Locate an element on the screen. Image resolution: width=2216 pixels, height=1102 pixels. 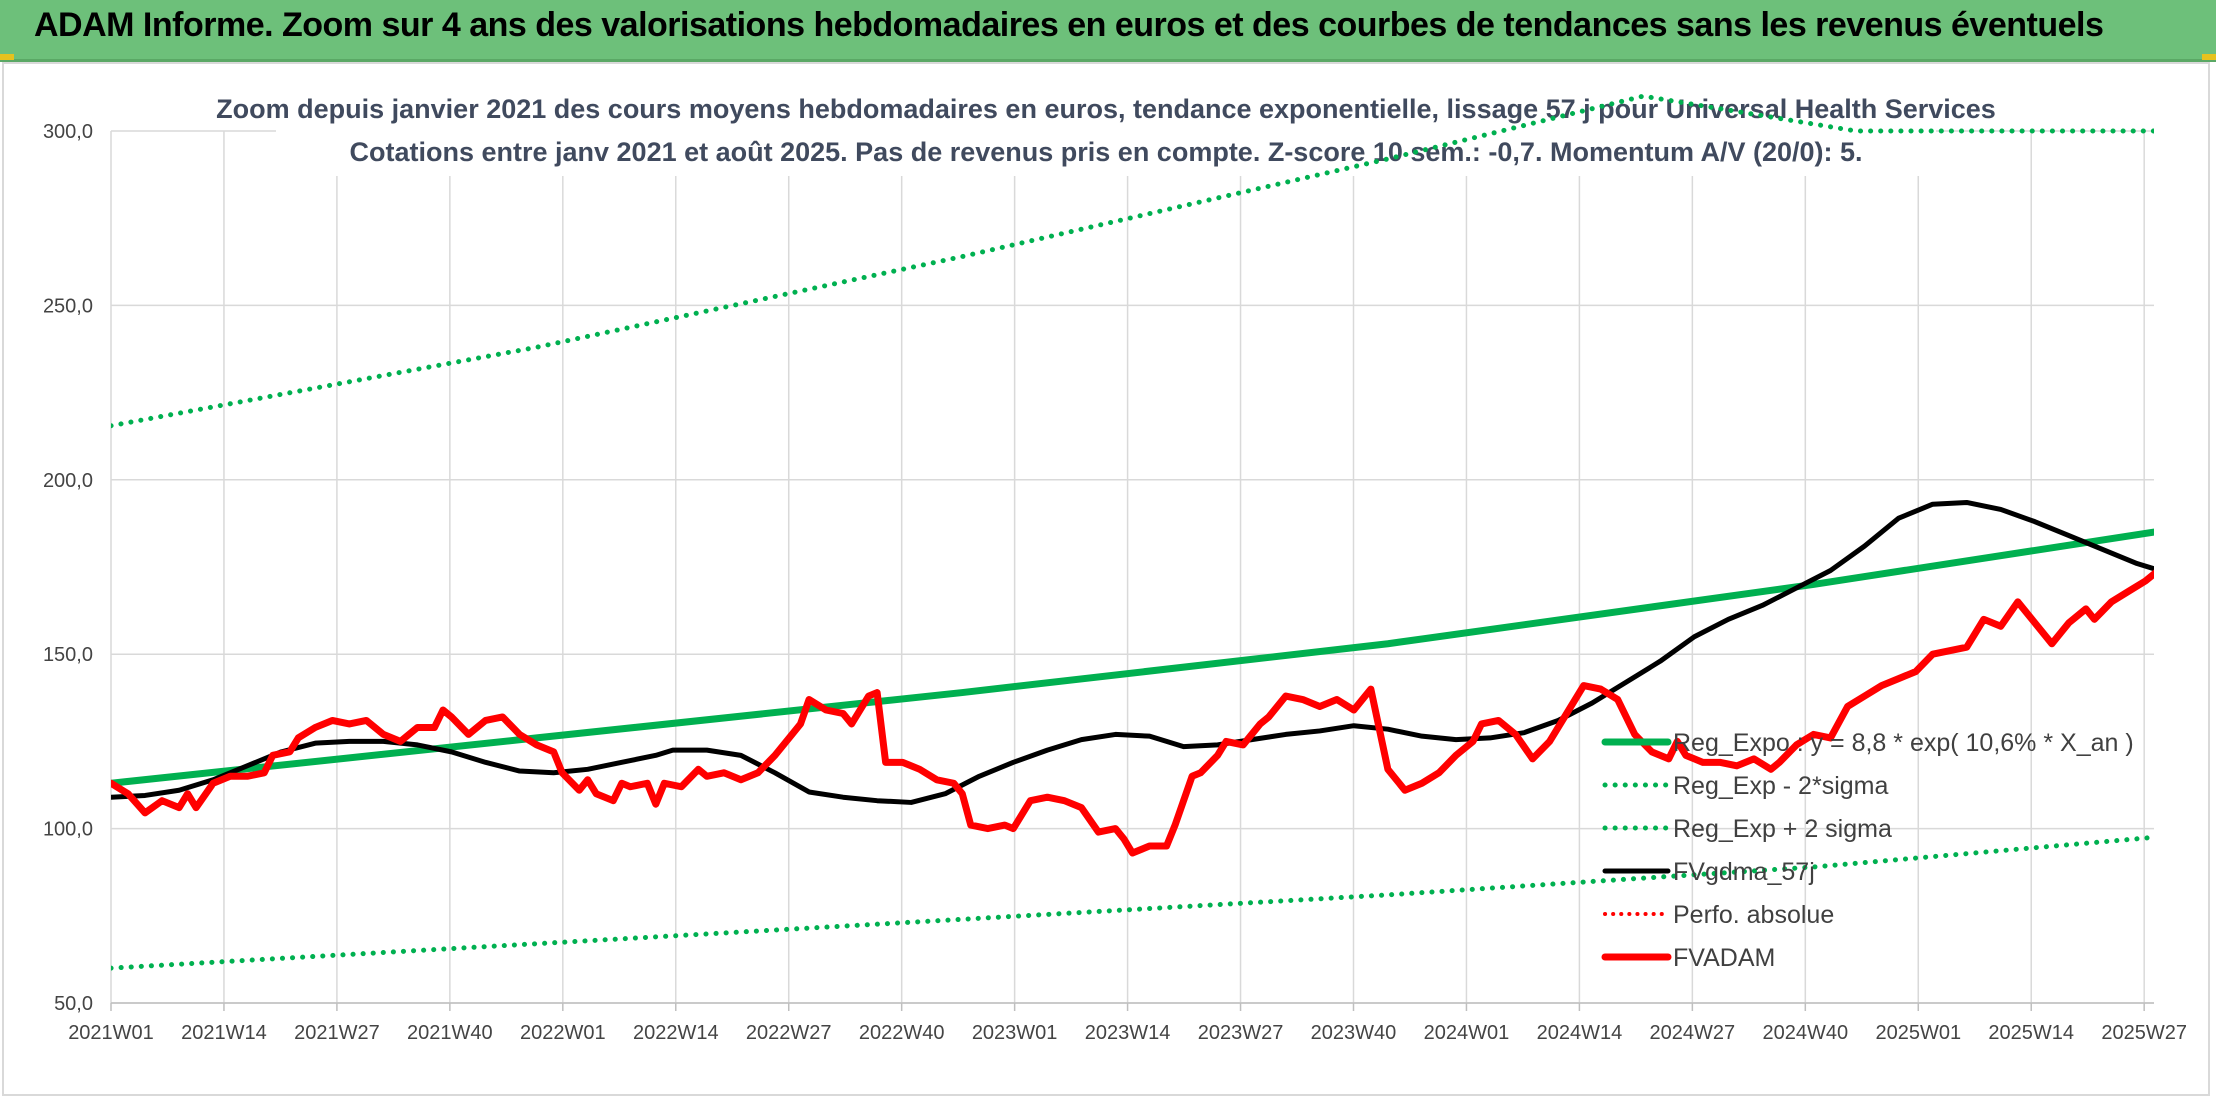
legend-label: FVgdma_57j is located at coordinates (1744, 872).